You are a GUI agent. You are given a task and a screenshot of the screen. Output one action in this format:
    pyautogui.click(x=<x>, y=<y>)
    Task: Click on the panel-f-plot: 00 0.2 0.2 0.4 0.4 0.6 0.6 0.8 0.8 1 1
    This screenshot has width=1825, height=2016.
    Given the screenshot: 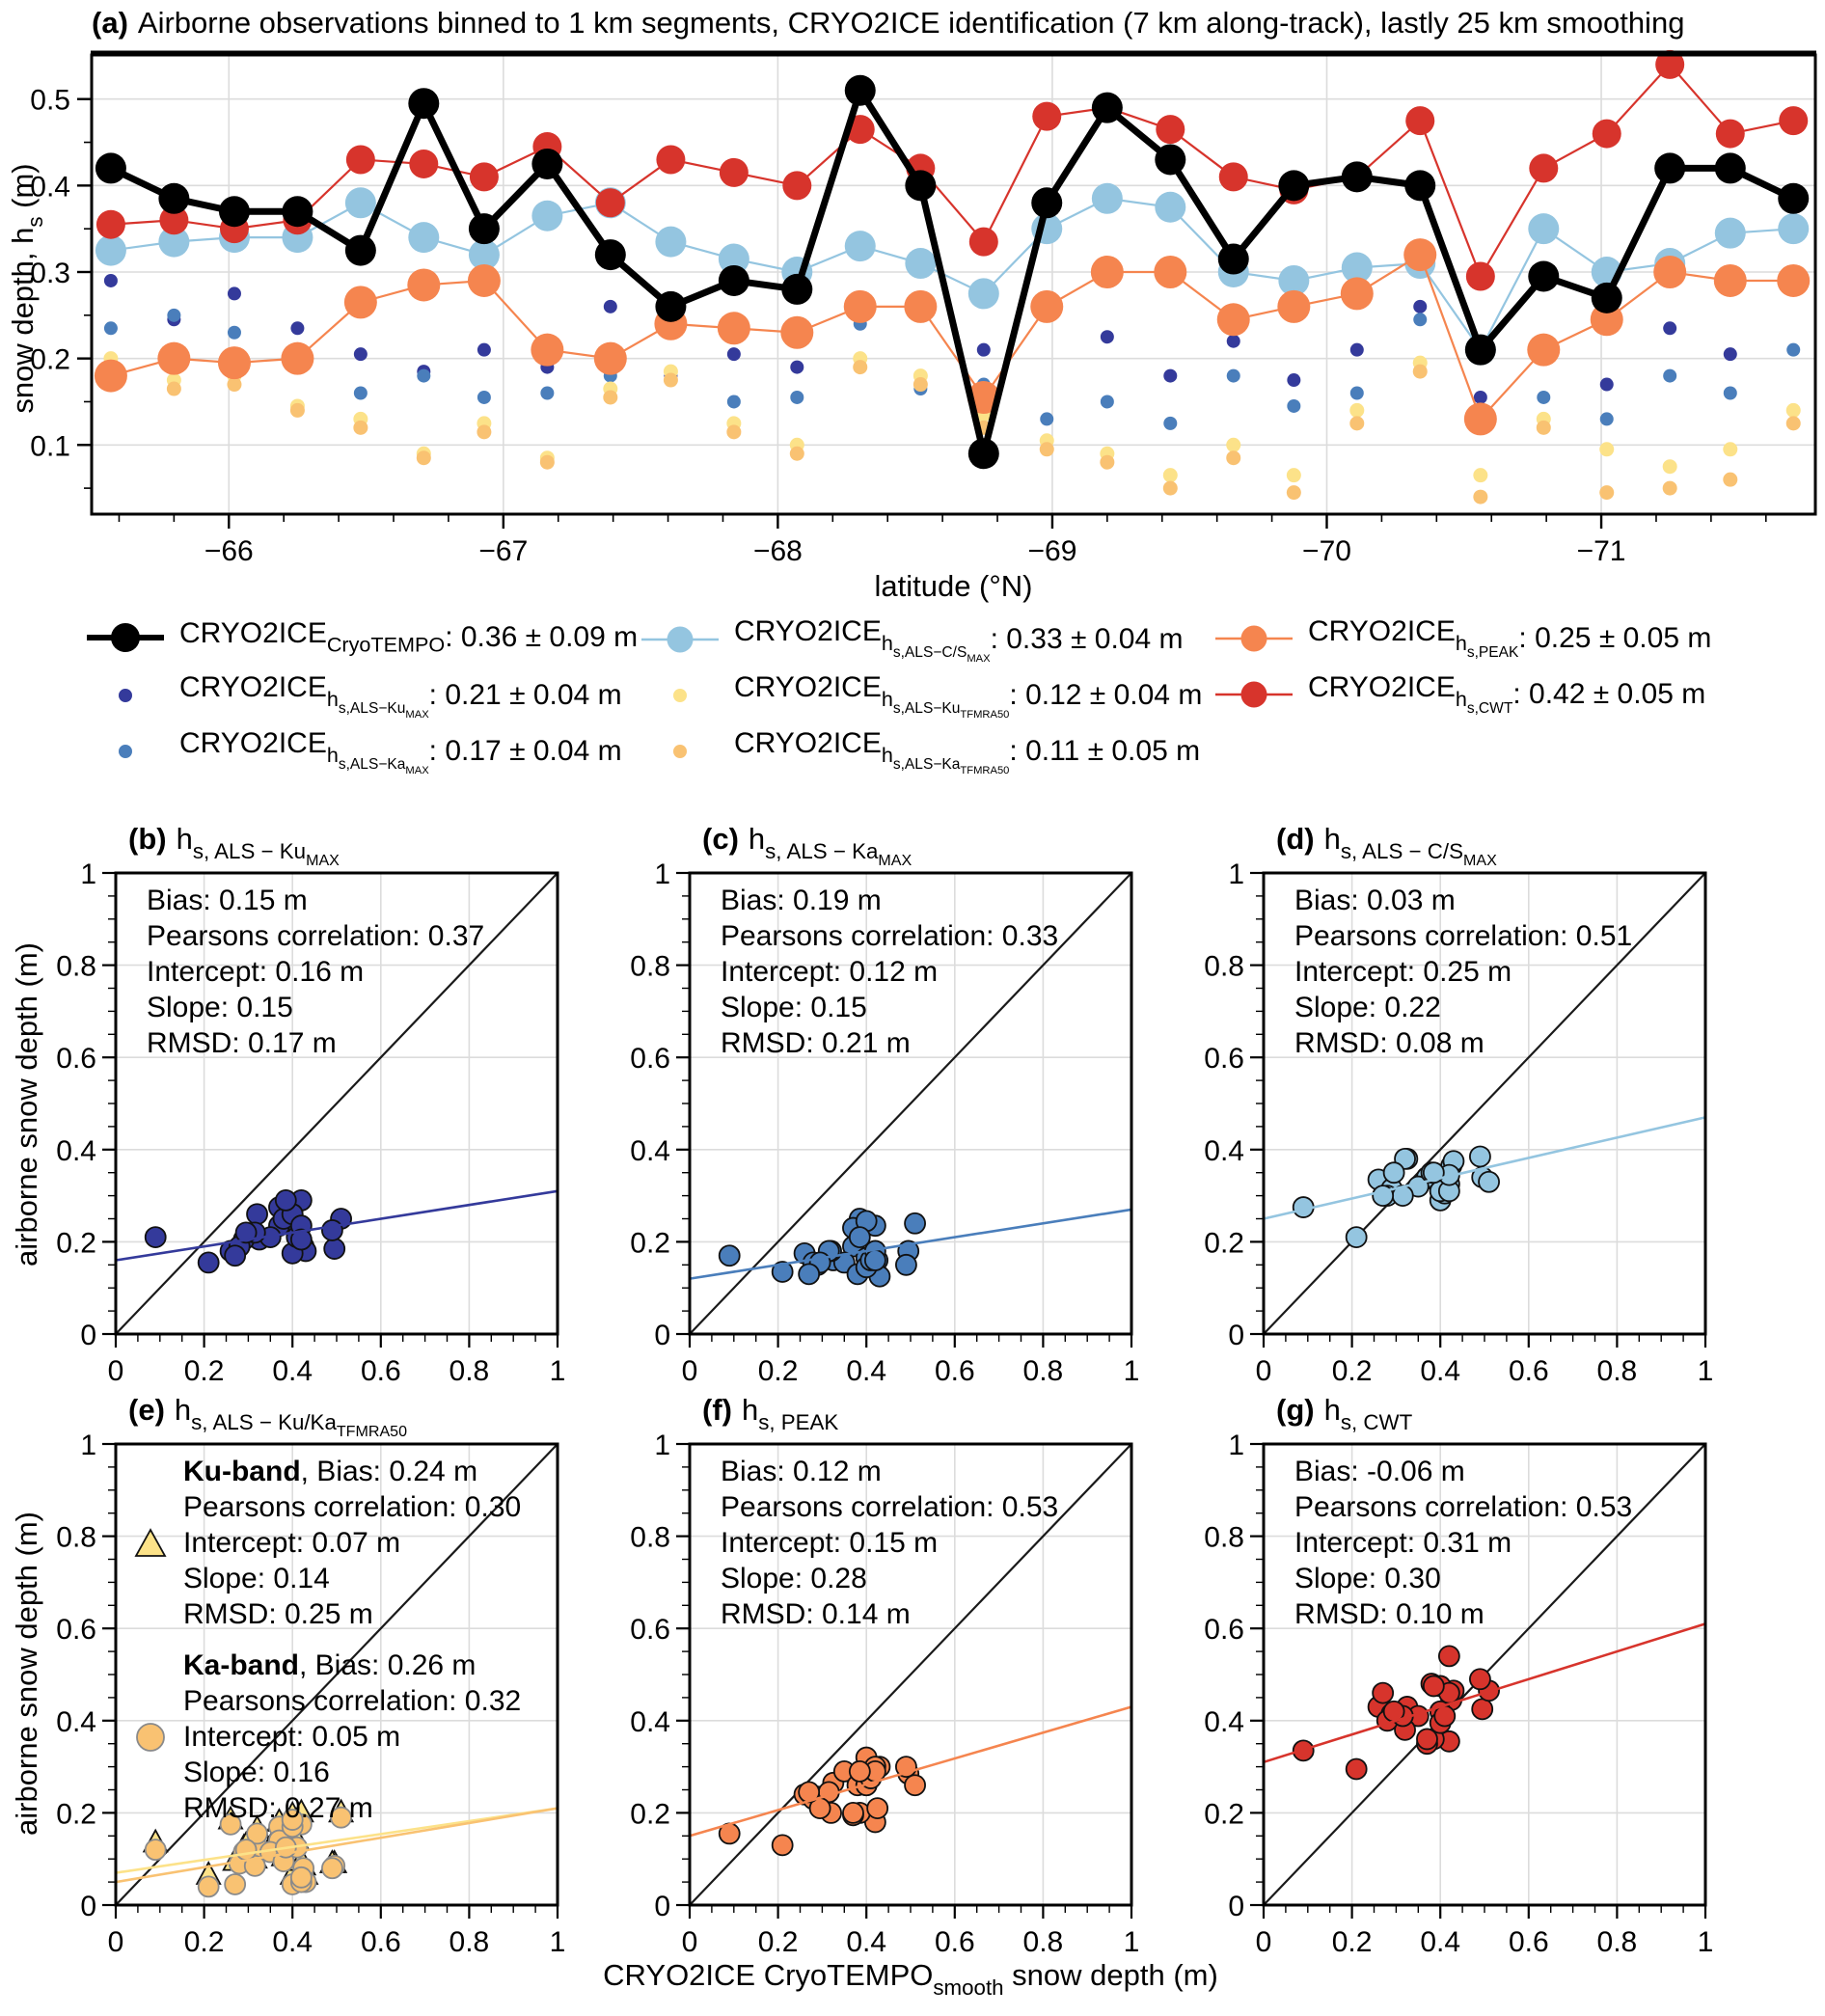 What is the action you would take?
    pyautogui.click(x=885, y=1694)
    